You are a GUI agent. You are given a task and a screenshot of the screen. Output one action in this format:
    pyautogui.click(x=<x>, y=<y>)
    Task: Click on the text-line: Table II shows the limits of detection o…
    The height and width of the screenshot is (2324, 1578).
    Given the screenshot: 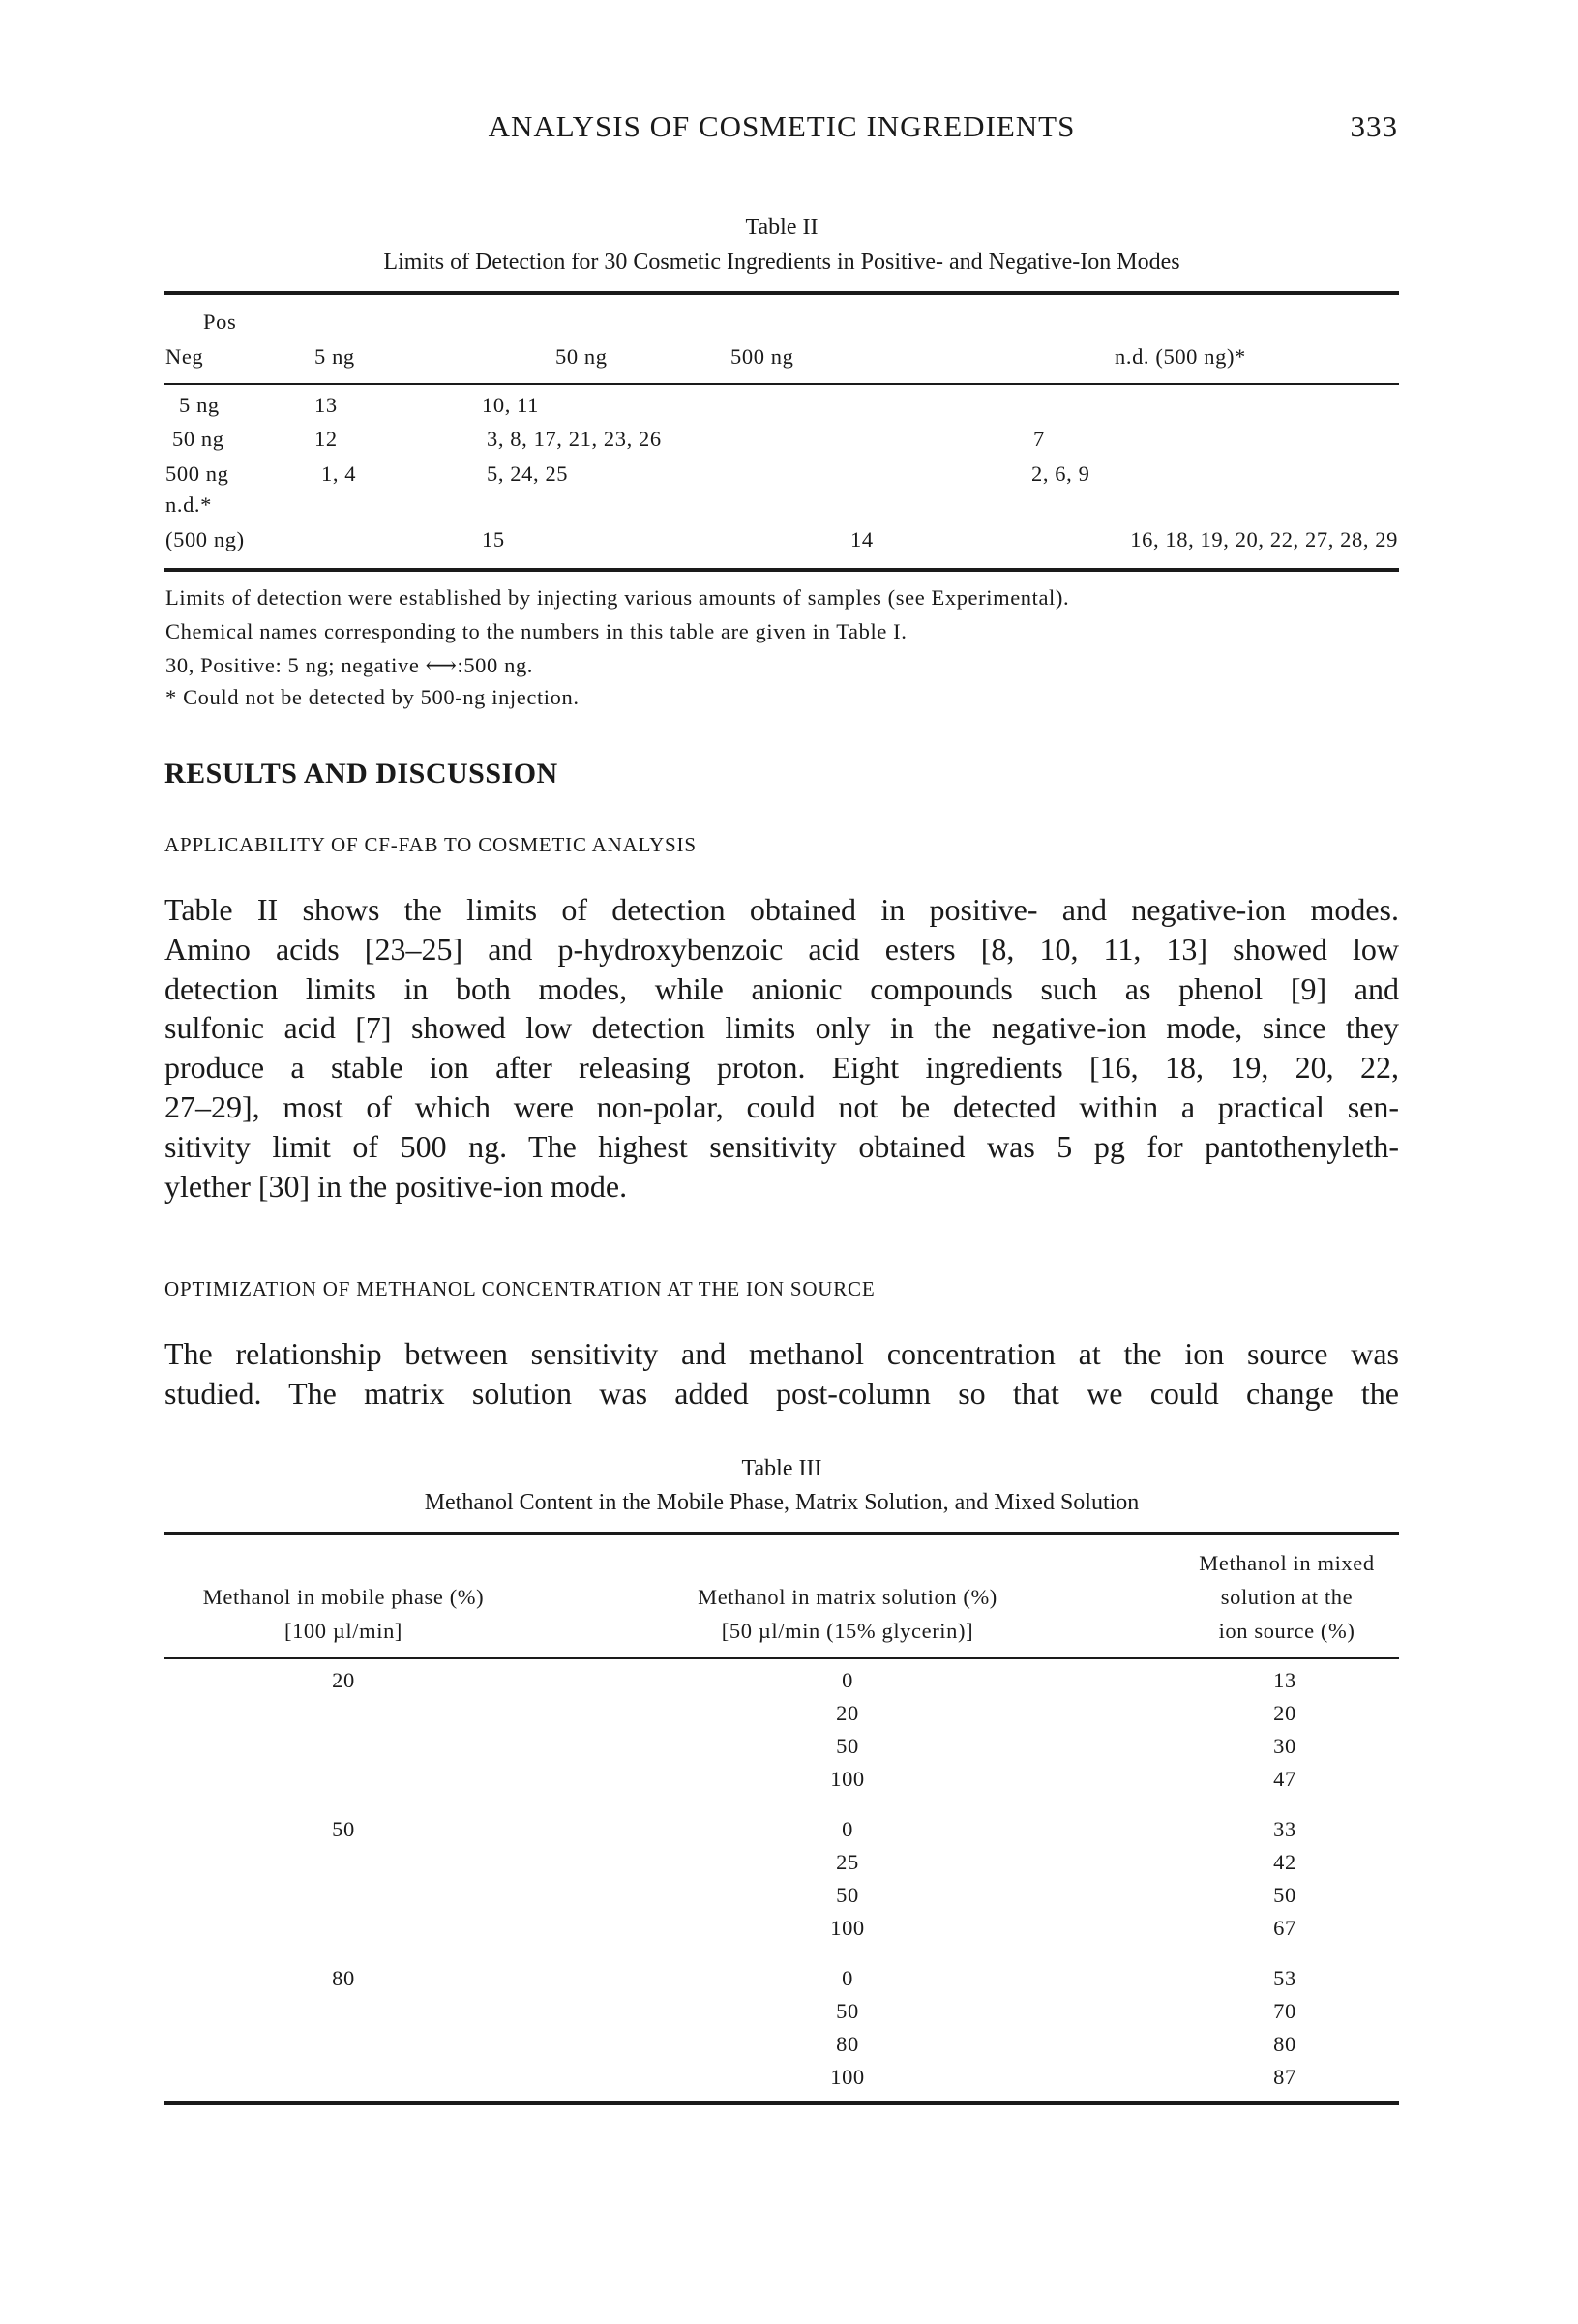 What is the action you would take?
    pyautogui.click(x=781, y=910)
    